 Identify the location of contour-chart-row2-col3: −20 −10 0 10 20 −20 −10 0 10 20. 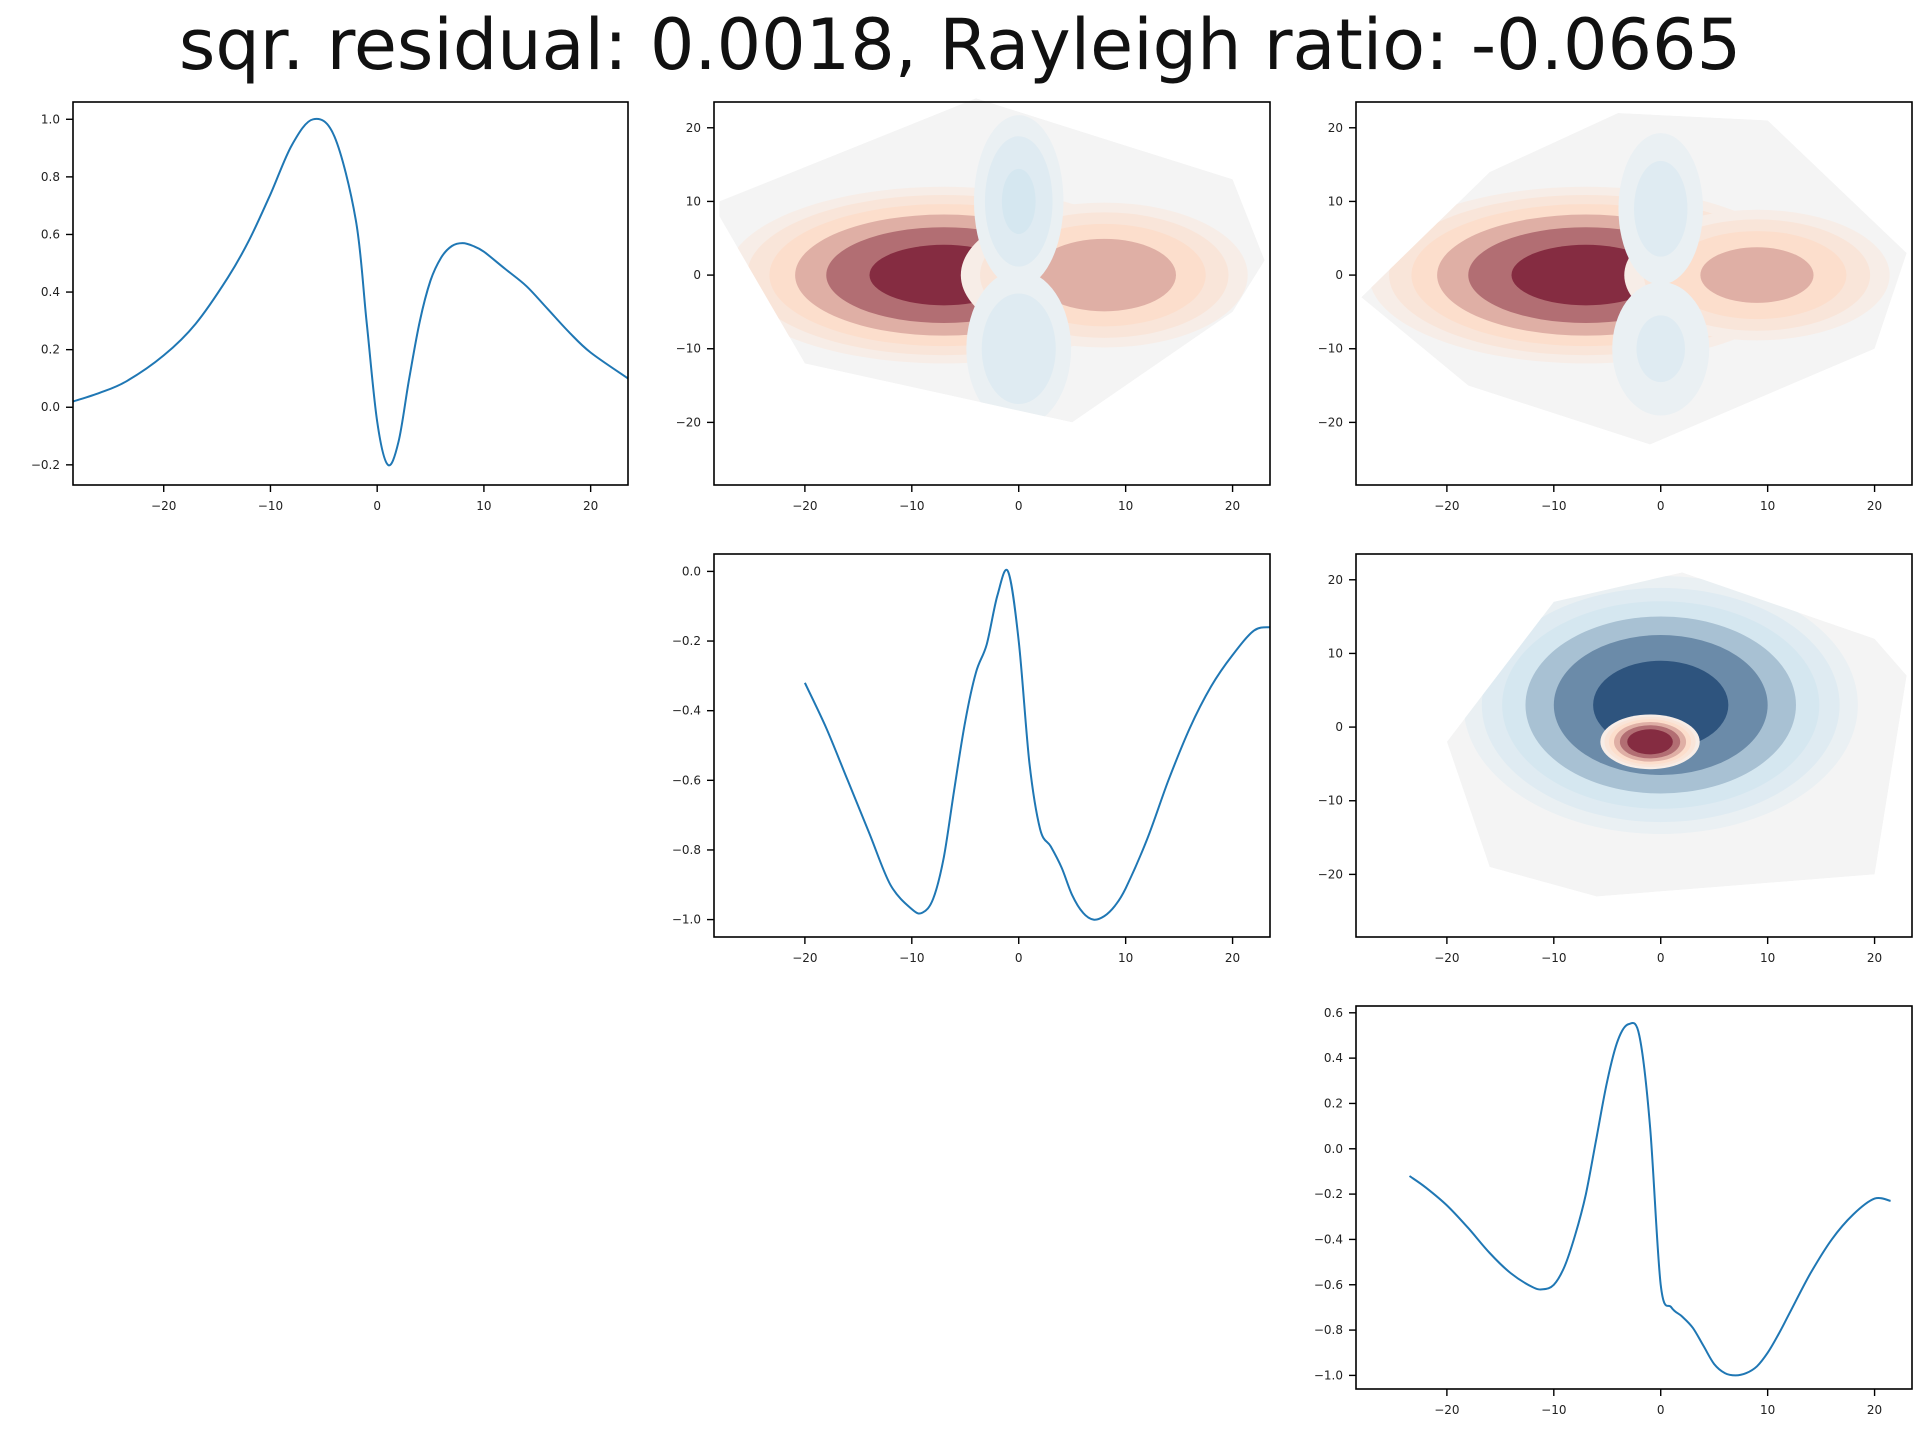
(1615, 759).